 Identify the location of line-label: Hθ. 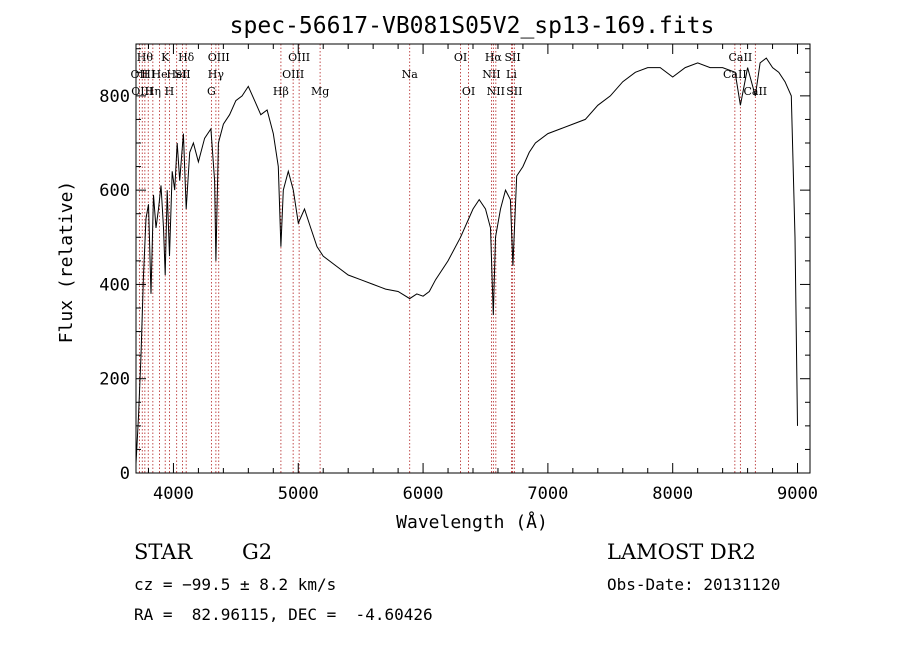
(145, 57).